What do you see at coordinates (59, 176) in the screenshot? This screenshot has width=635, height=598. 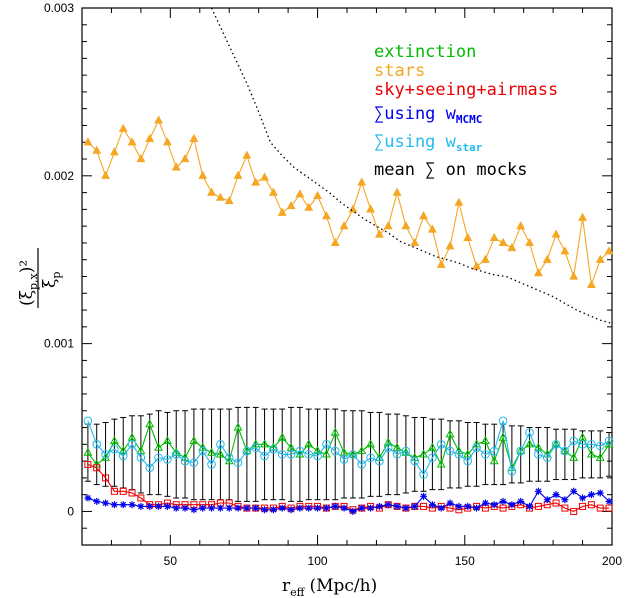 I see `y-tick-label: 0.002` at bounding box center [59, 176].